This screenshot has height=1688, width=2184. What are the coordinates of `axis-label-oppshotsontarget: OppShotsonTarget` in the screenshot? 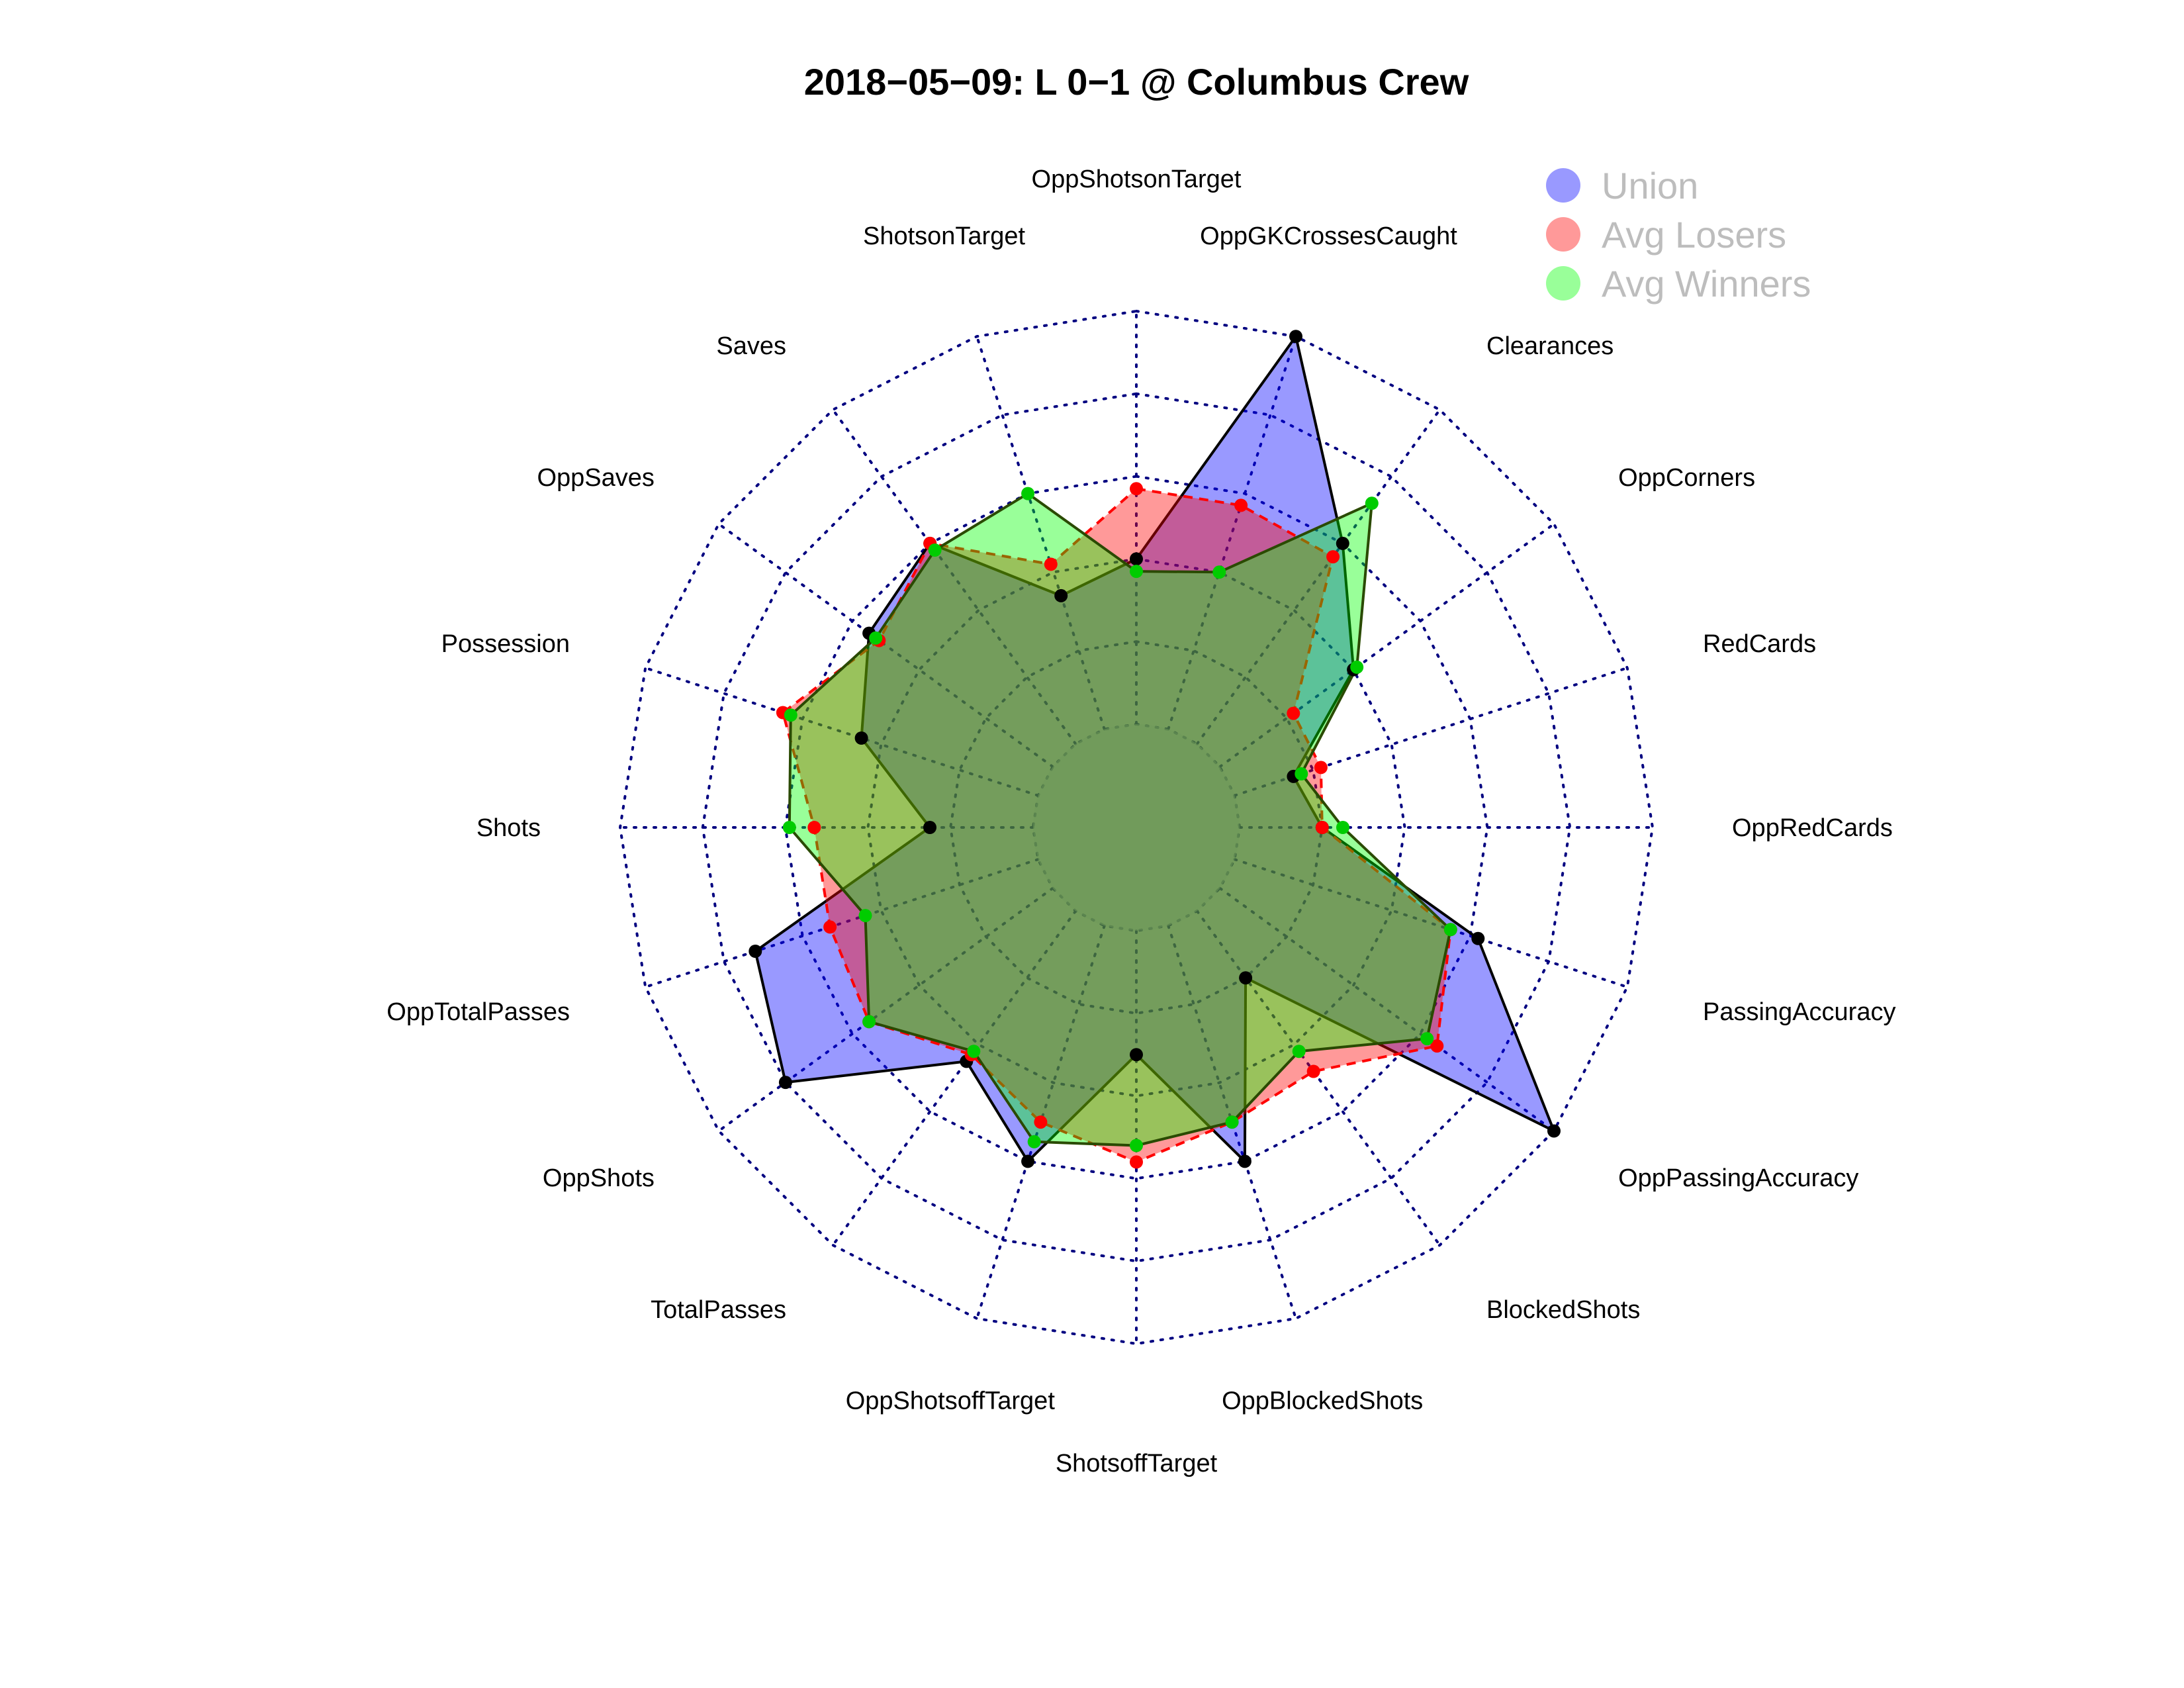 It's located at (1137, 179).